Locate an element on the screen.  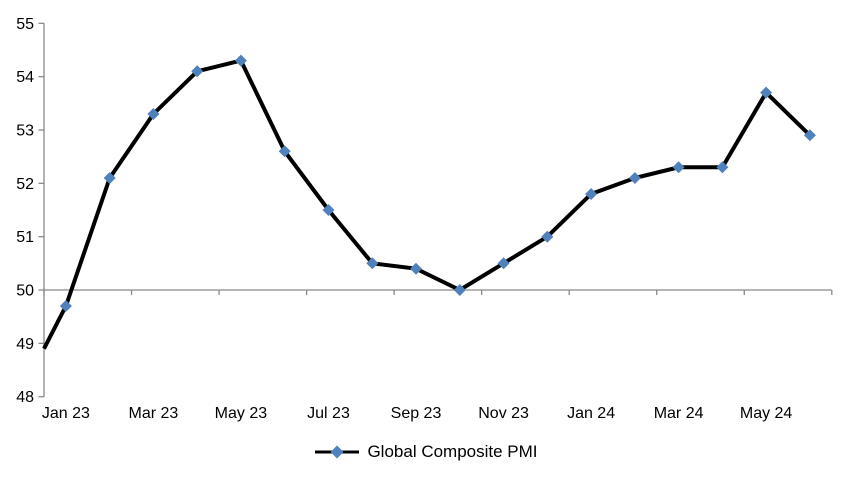
x-axis-label: Jan 23 is located at coordinates (66, 413).